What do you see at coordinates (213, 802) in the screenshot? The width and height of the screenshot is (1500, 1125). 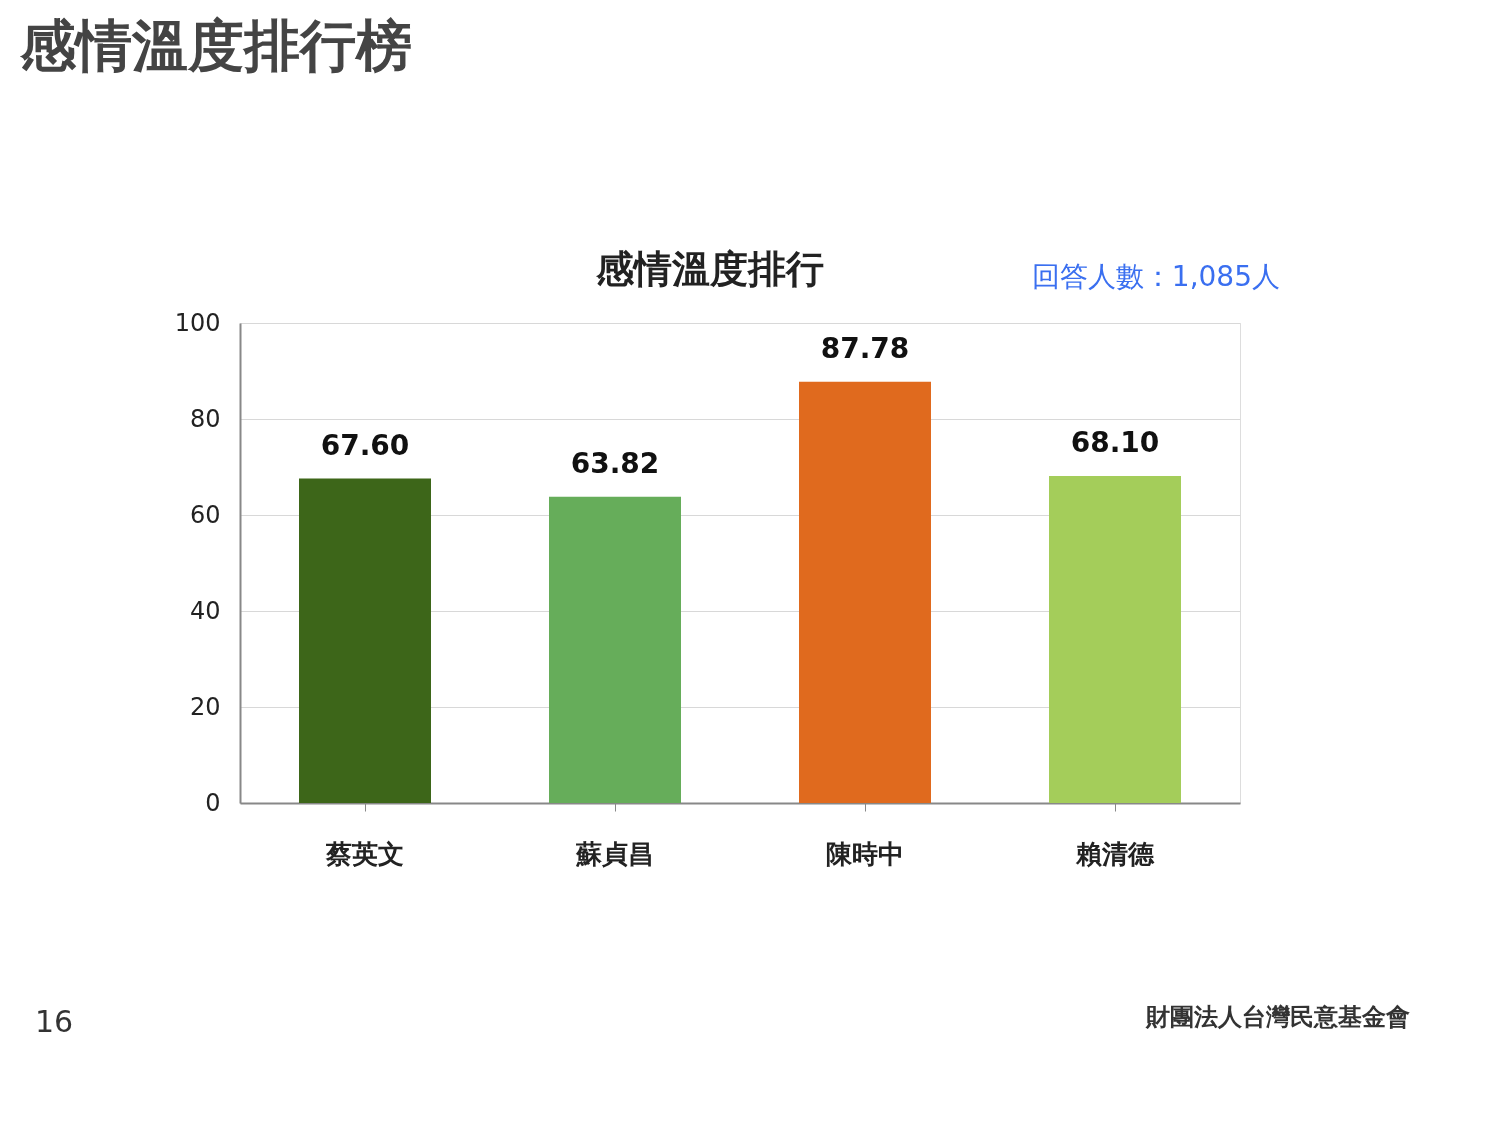 I see `y-tick-label: 0` at bounding box center [213, 802].